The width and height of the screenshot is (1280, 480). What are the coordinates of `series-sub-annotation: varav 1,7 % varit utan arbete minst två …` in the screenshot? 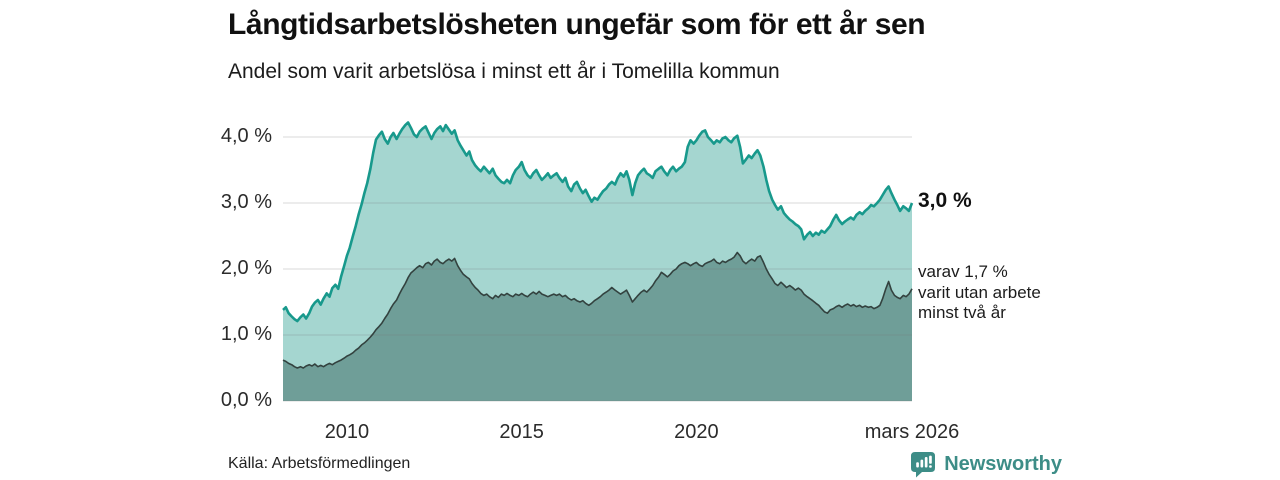 It's located at (979, 293).